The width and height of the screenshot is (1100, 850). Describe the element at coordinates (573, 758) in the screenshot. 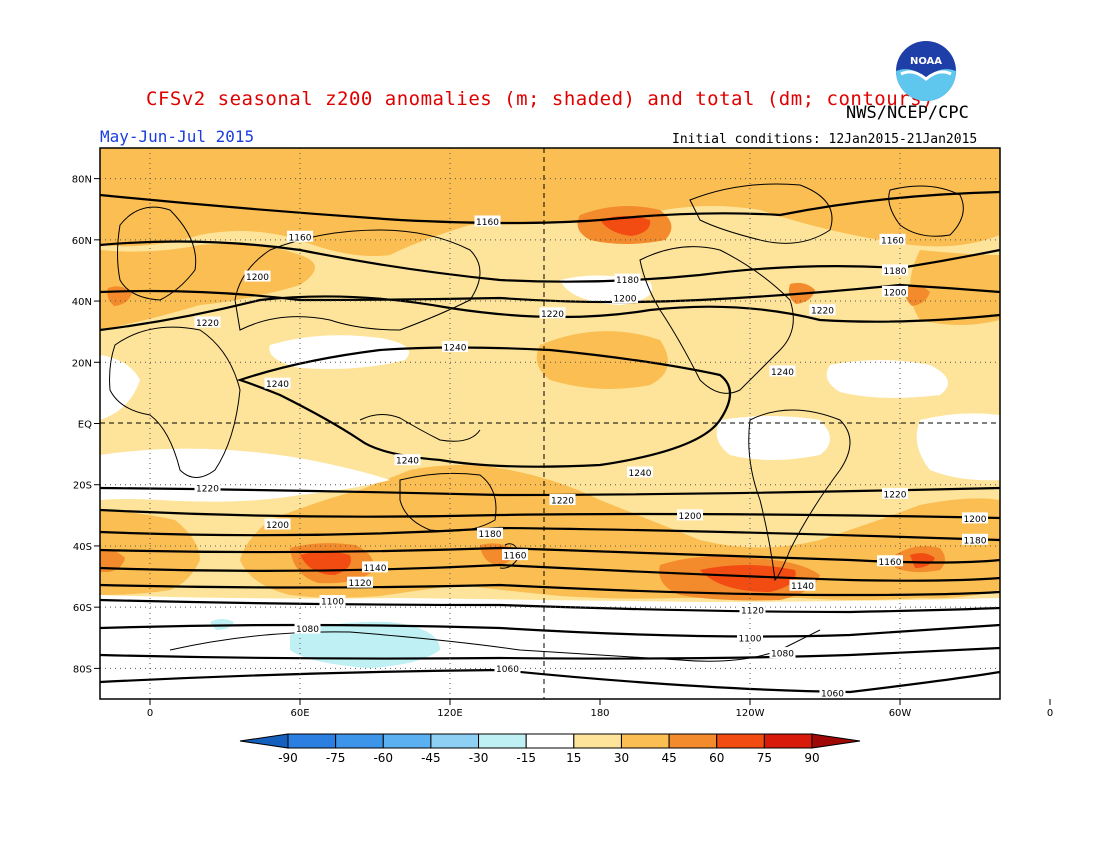

I see `colorbar-label: 15` at that location.